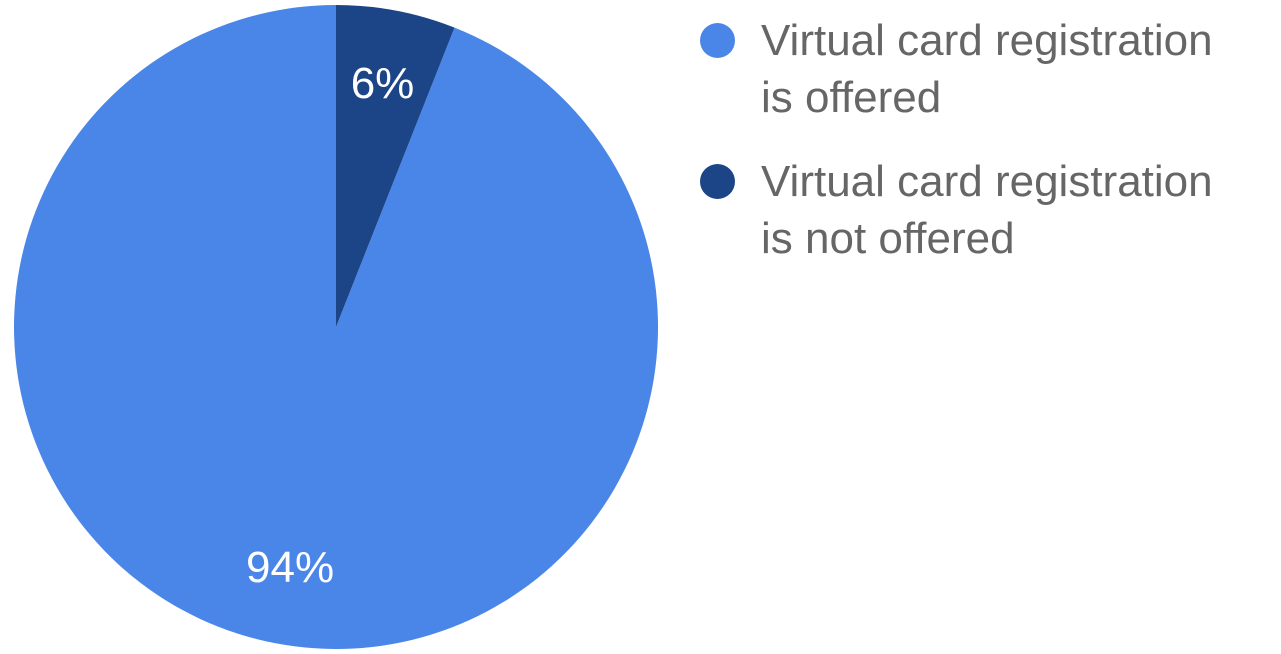 This screenshot has width=1281, height=654. I want to click on legend-item-offered: Virtual card registration is offered, so click(987, 69).